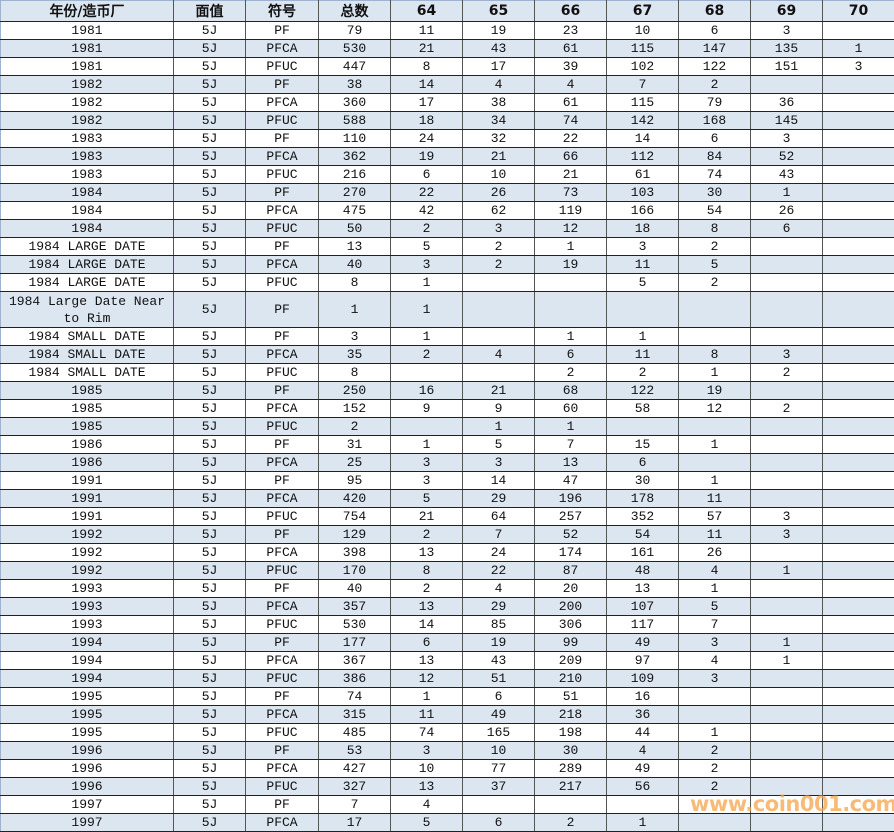  What do you see at coordinates (498, 66) in the screenshot?
I see `table-cell: 17` at bounding box center [498, 66].